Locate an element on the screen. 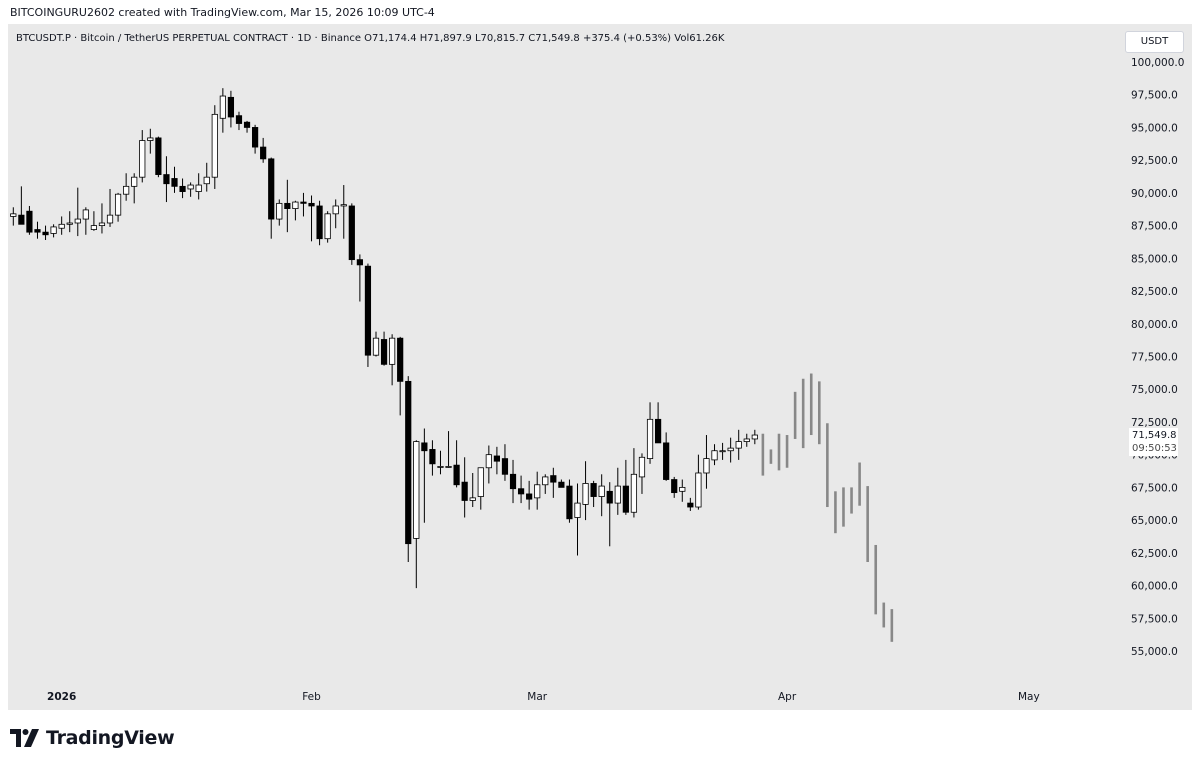 This screenshot has height=765, width=1200. tradingview-logo: TradingView is located at coordinates (92, 738).